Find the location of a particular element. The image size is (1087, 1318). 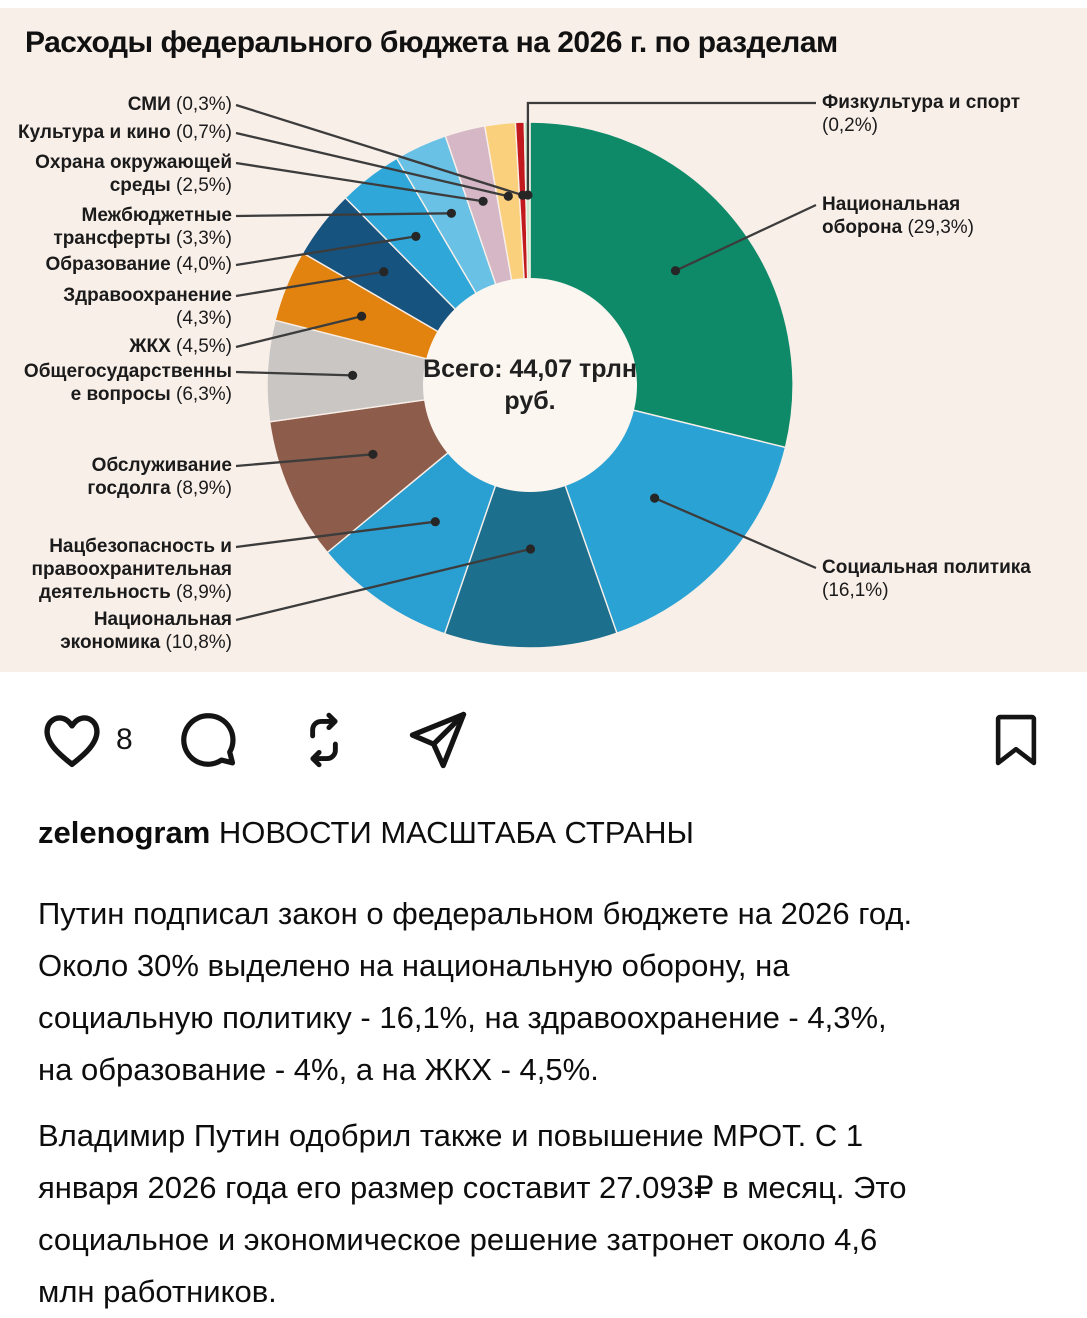

heart-icon is located at coordinates (72, 741).